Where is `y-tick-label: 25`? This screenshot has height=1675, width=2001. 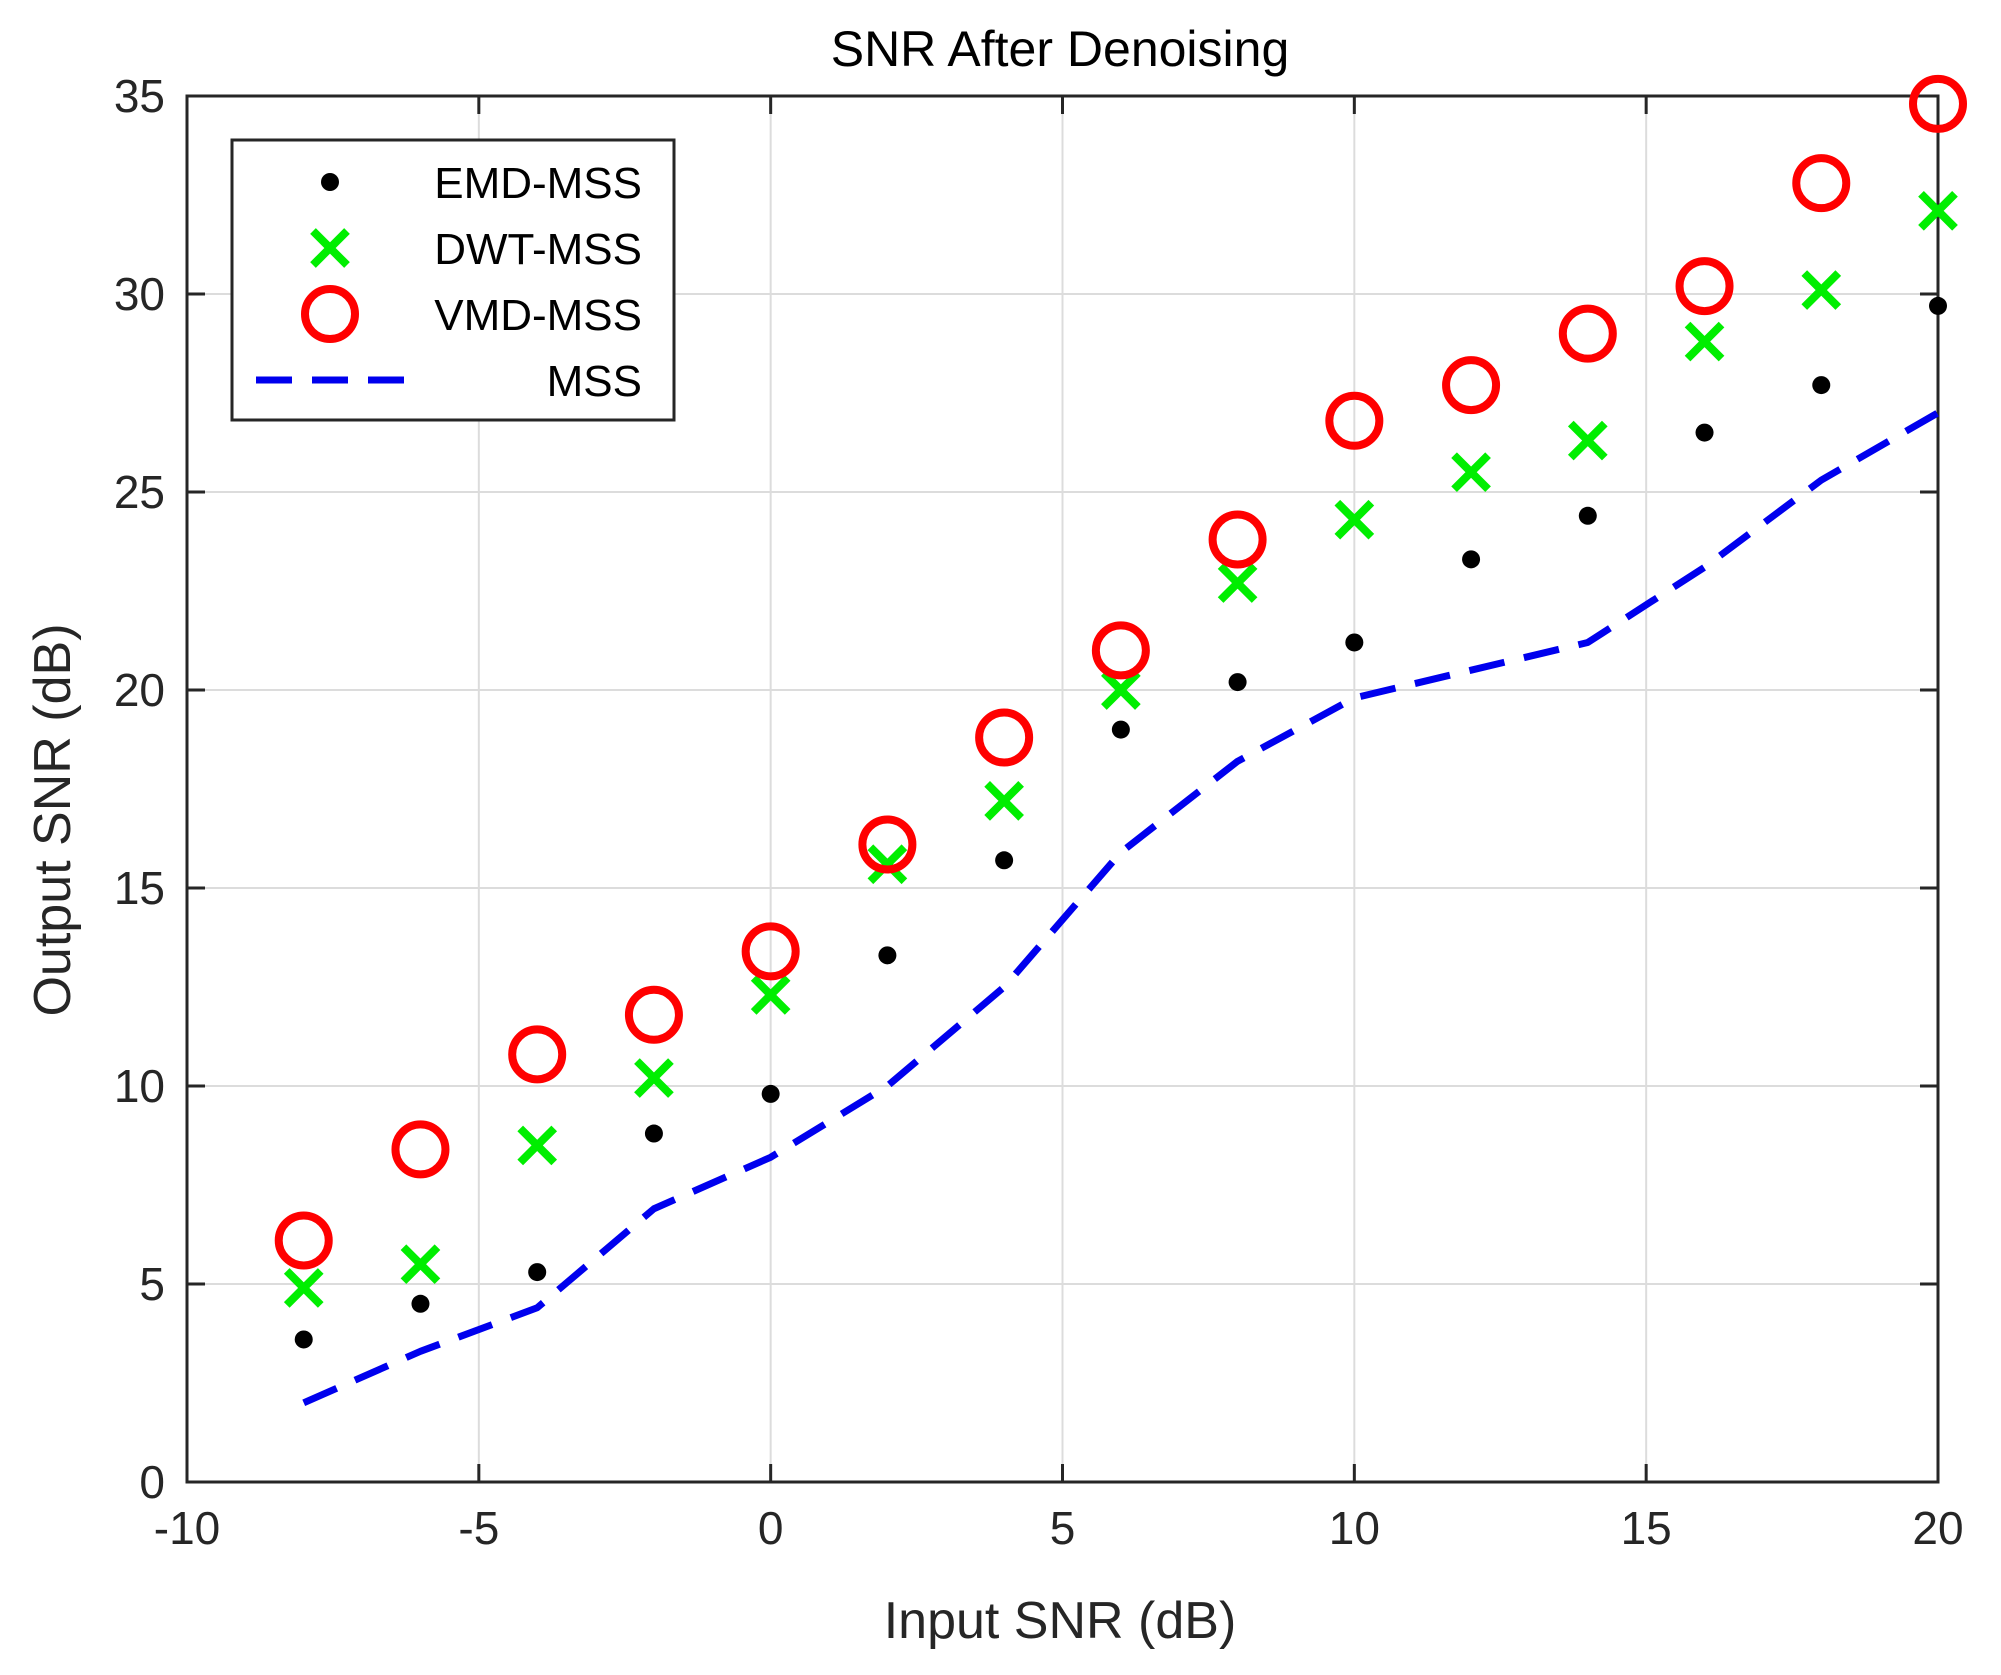
y-tick-label: 25 is located at coordinates (139, 492).